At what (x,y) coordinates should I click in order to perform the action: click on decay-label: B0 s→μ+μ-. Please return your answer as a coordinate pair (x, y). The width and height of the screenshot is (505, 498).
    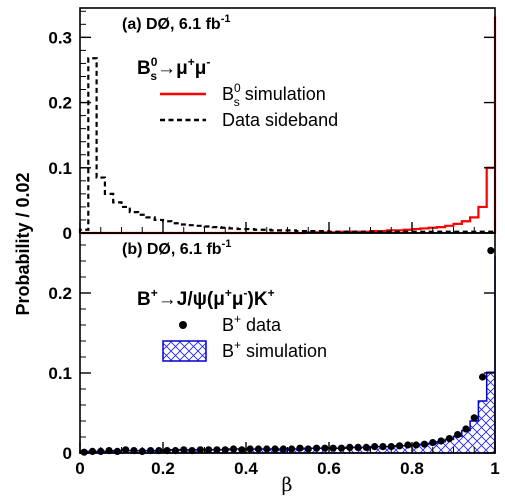
    Looking at the image, I should click on (173, 69).